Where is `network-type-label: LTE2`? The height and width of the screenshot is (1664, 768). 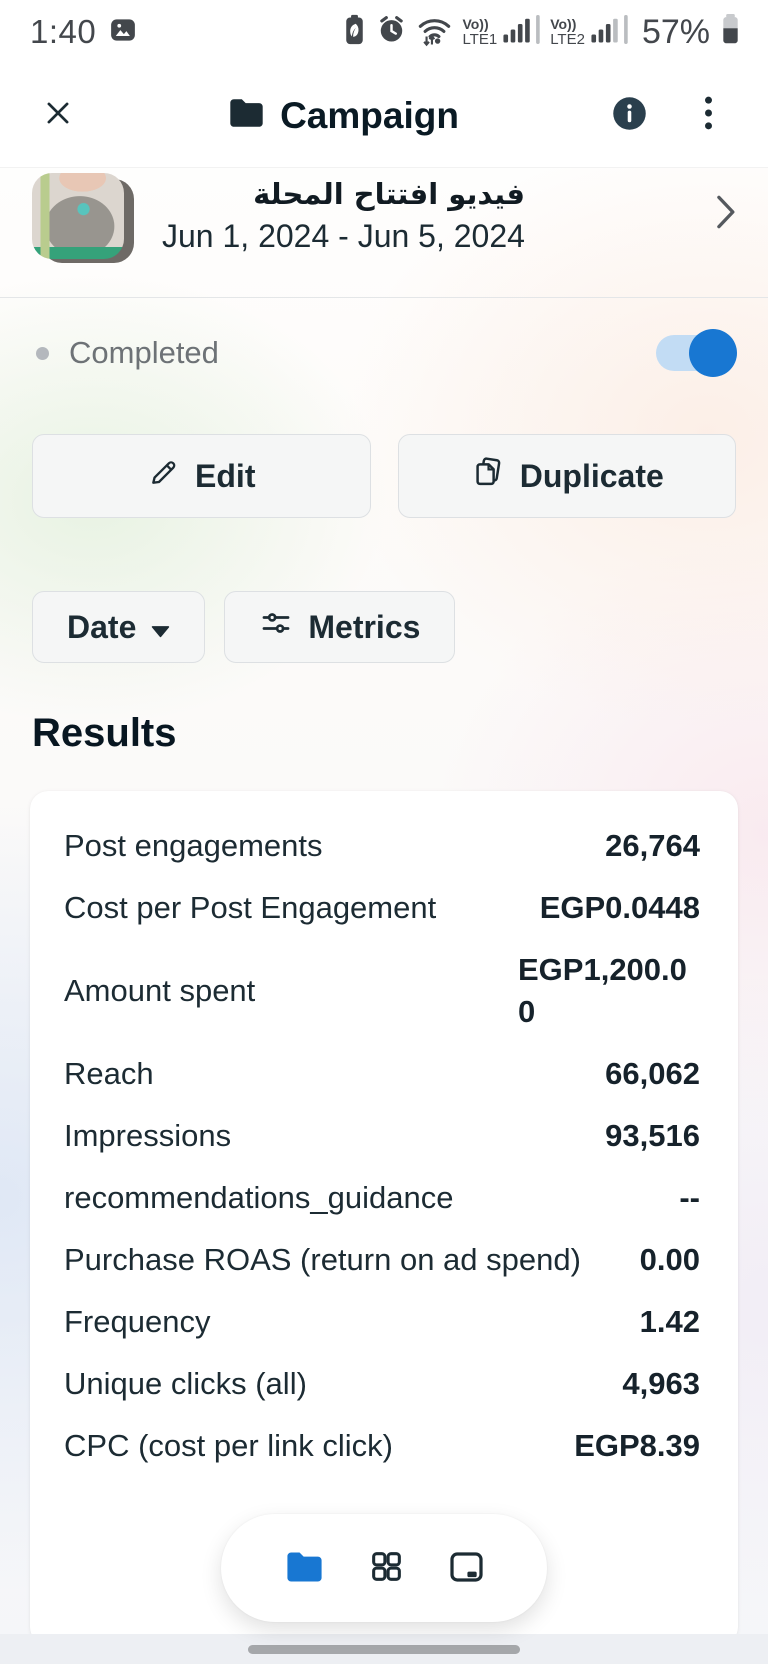 network-type-label: LTE2 is located at coordinates (567, 39).